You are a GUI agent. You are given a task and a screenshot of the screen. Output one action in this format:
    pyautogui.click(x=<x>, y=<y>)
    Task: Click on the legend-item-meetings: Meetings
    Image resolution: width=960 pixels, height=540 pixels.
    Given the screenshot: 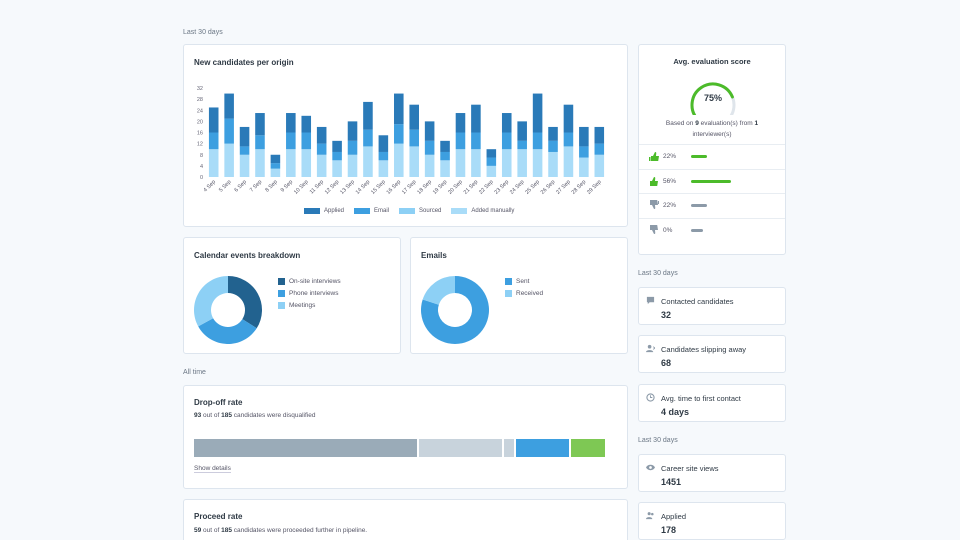 What is the action you would take?
    pyautogui.click(x=309, y=305)
    